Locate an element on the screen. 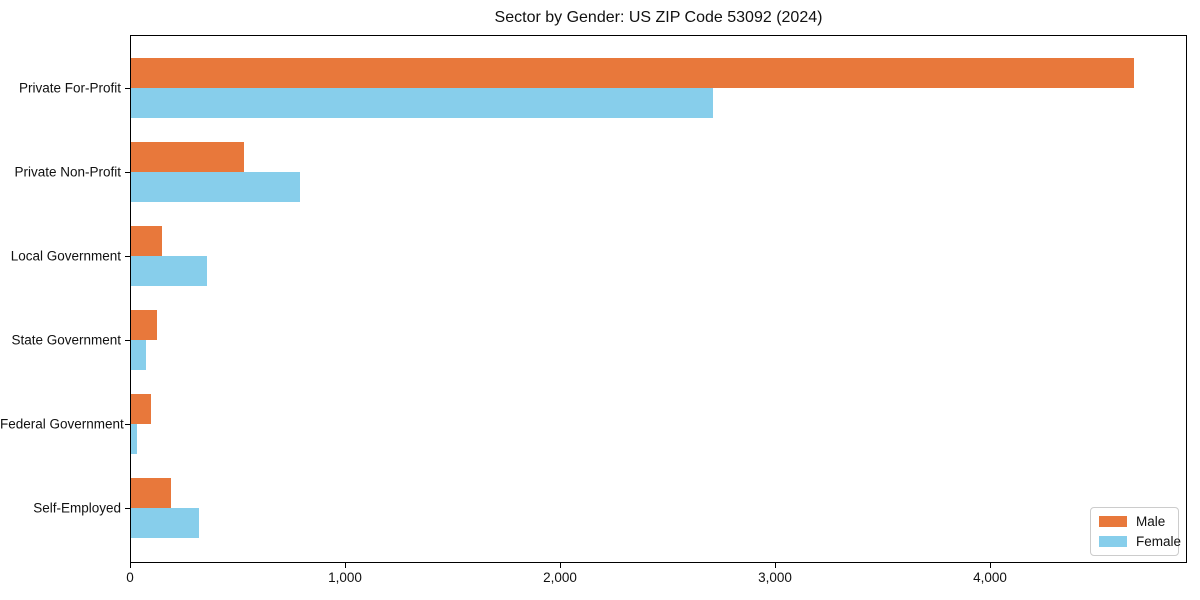 The width and height of the screenshot is (1200, 600). x-tick-label-0: 0 is located at coordinates (130, 577).